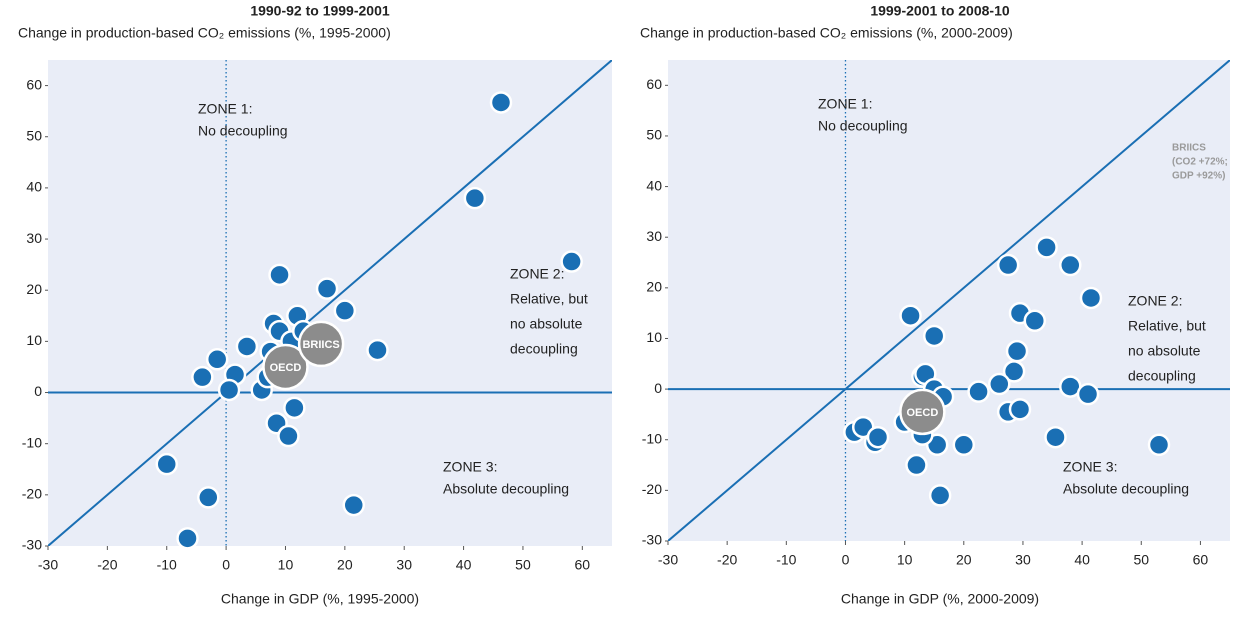 Image resolution: width=1245 pixels, height=619 pixels. I want to click on x-tick-label: -20, so click(727, 560).